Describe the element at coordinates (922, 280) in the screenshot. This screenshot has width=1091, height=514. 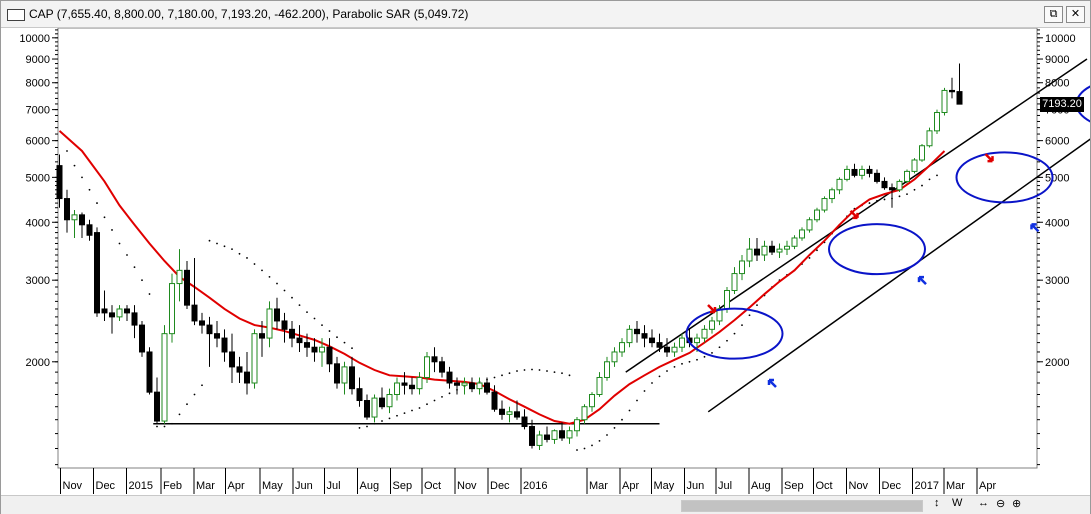
I see `blue-arrow-icon` at that location.